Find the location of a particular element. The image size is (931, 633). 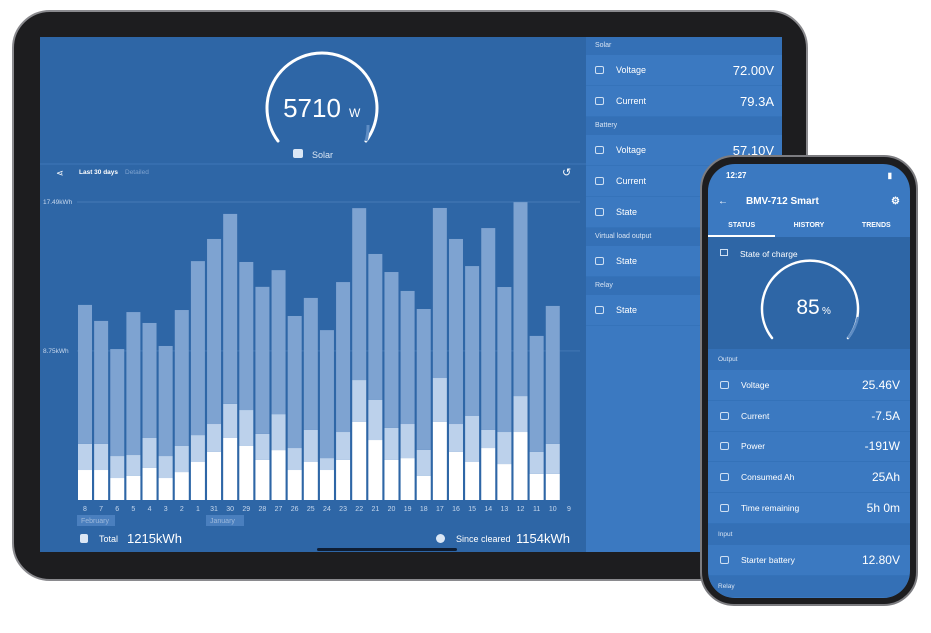

section-header: Output is located at coordinates (809, 359).